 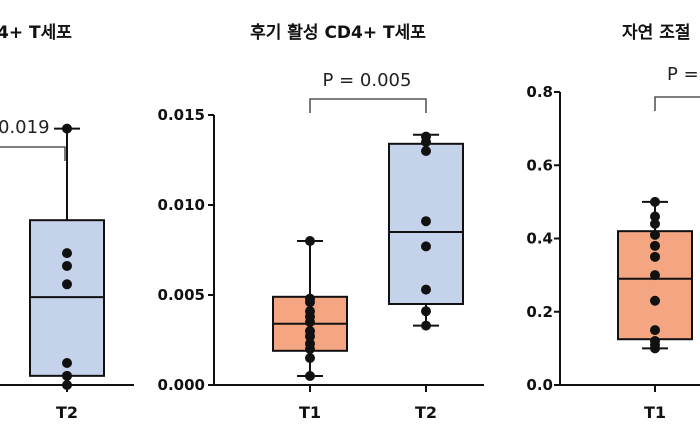 I want to click on y-tick-label: 0.005, so click(x=181, y=295).